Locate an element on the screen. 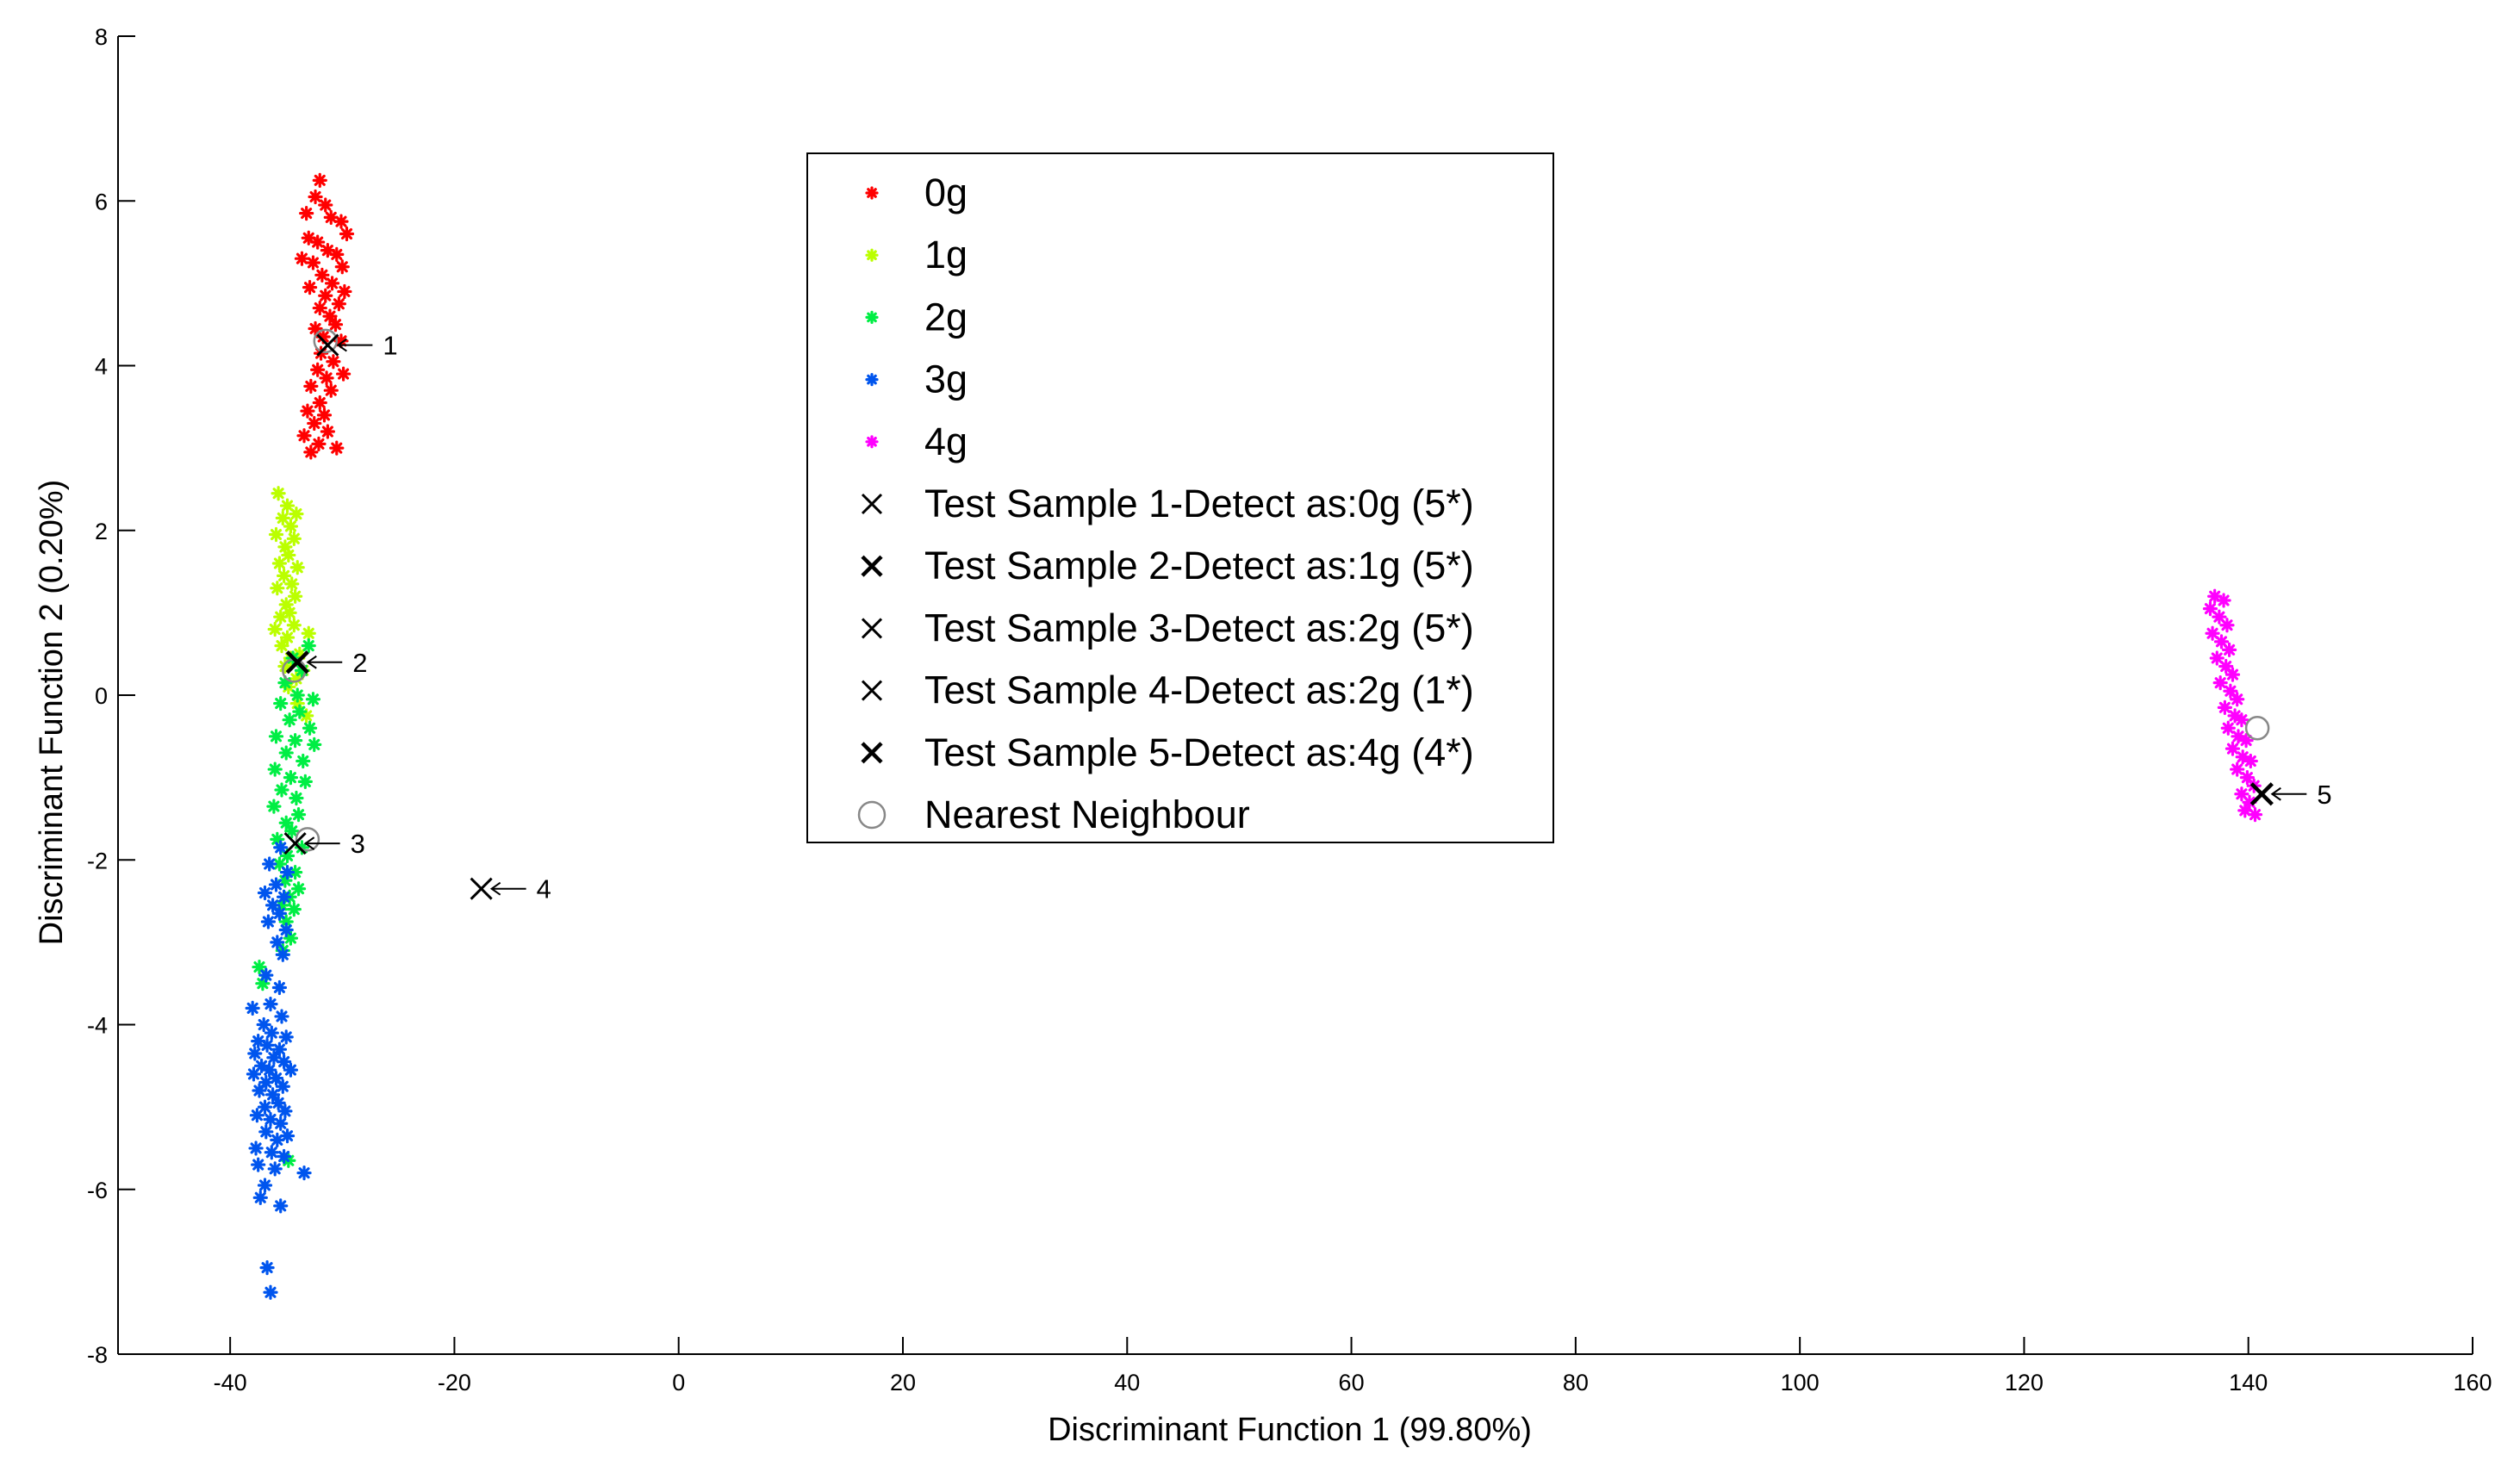 This screenshot has width=2520, height=1467. annotation-label: 4 is located at coordinates (544, 889).